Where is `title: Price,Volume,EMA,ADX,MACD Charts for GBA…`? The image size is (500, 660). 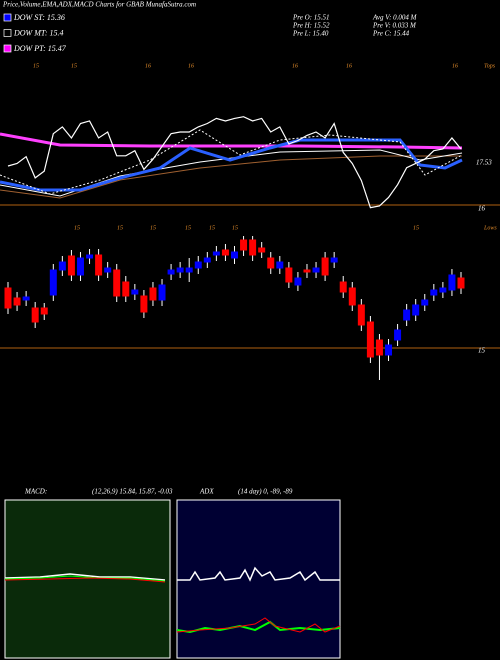 title: Price,Volume,EMA,ADX,MACD Charts for GBA… is located at coordinates (99, 5).